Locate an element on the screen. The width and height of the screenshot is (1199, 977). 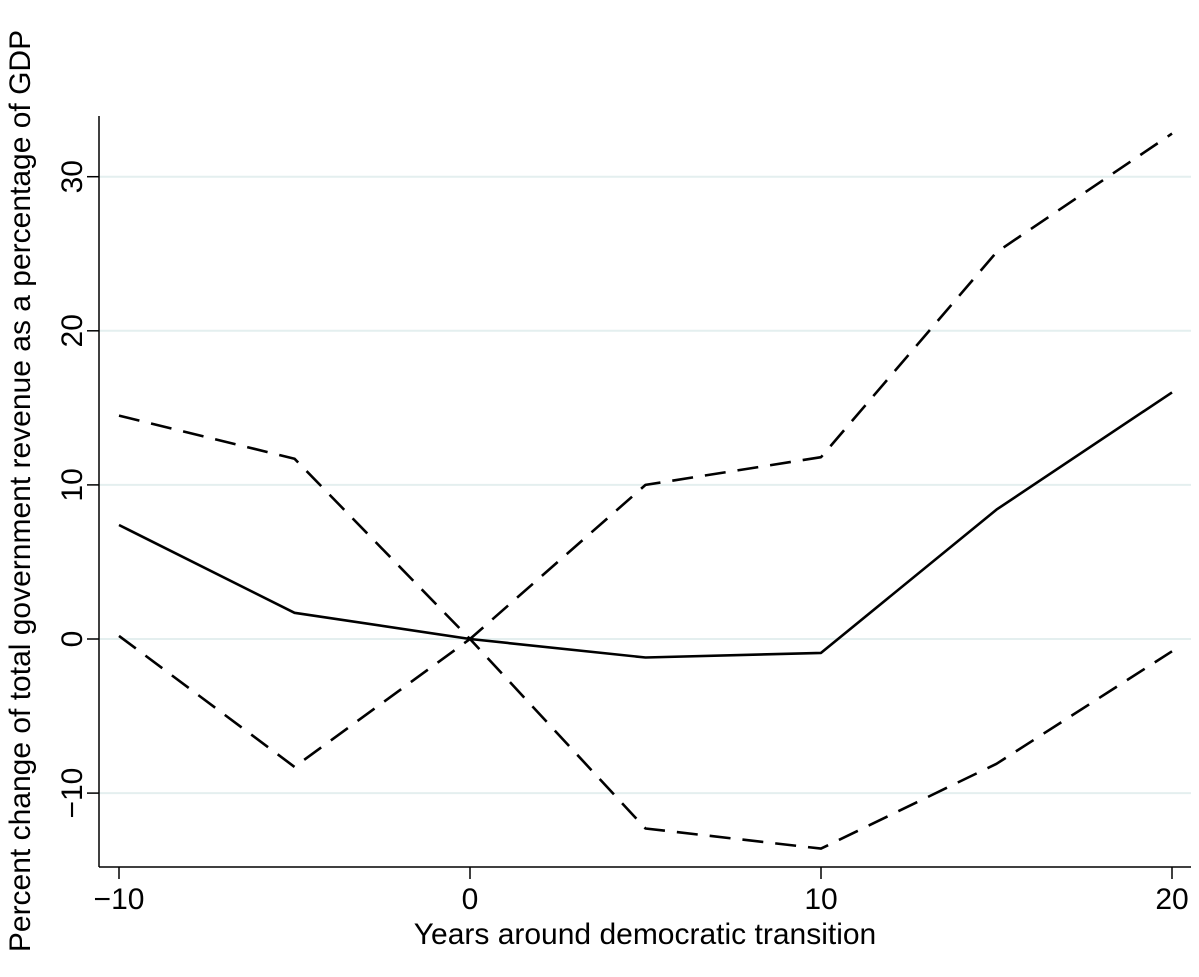
y-tick-label: 30 is located at coordinates (72, 176).